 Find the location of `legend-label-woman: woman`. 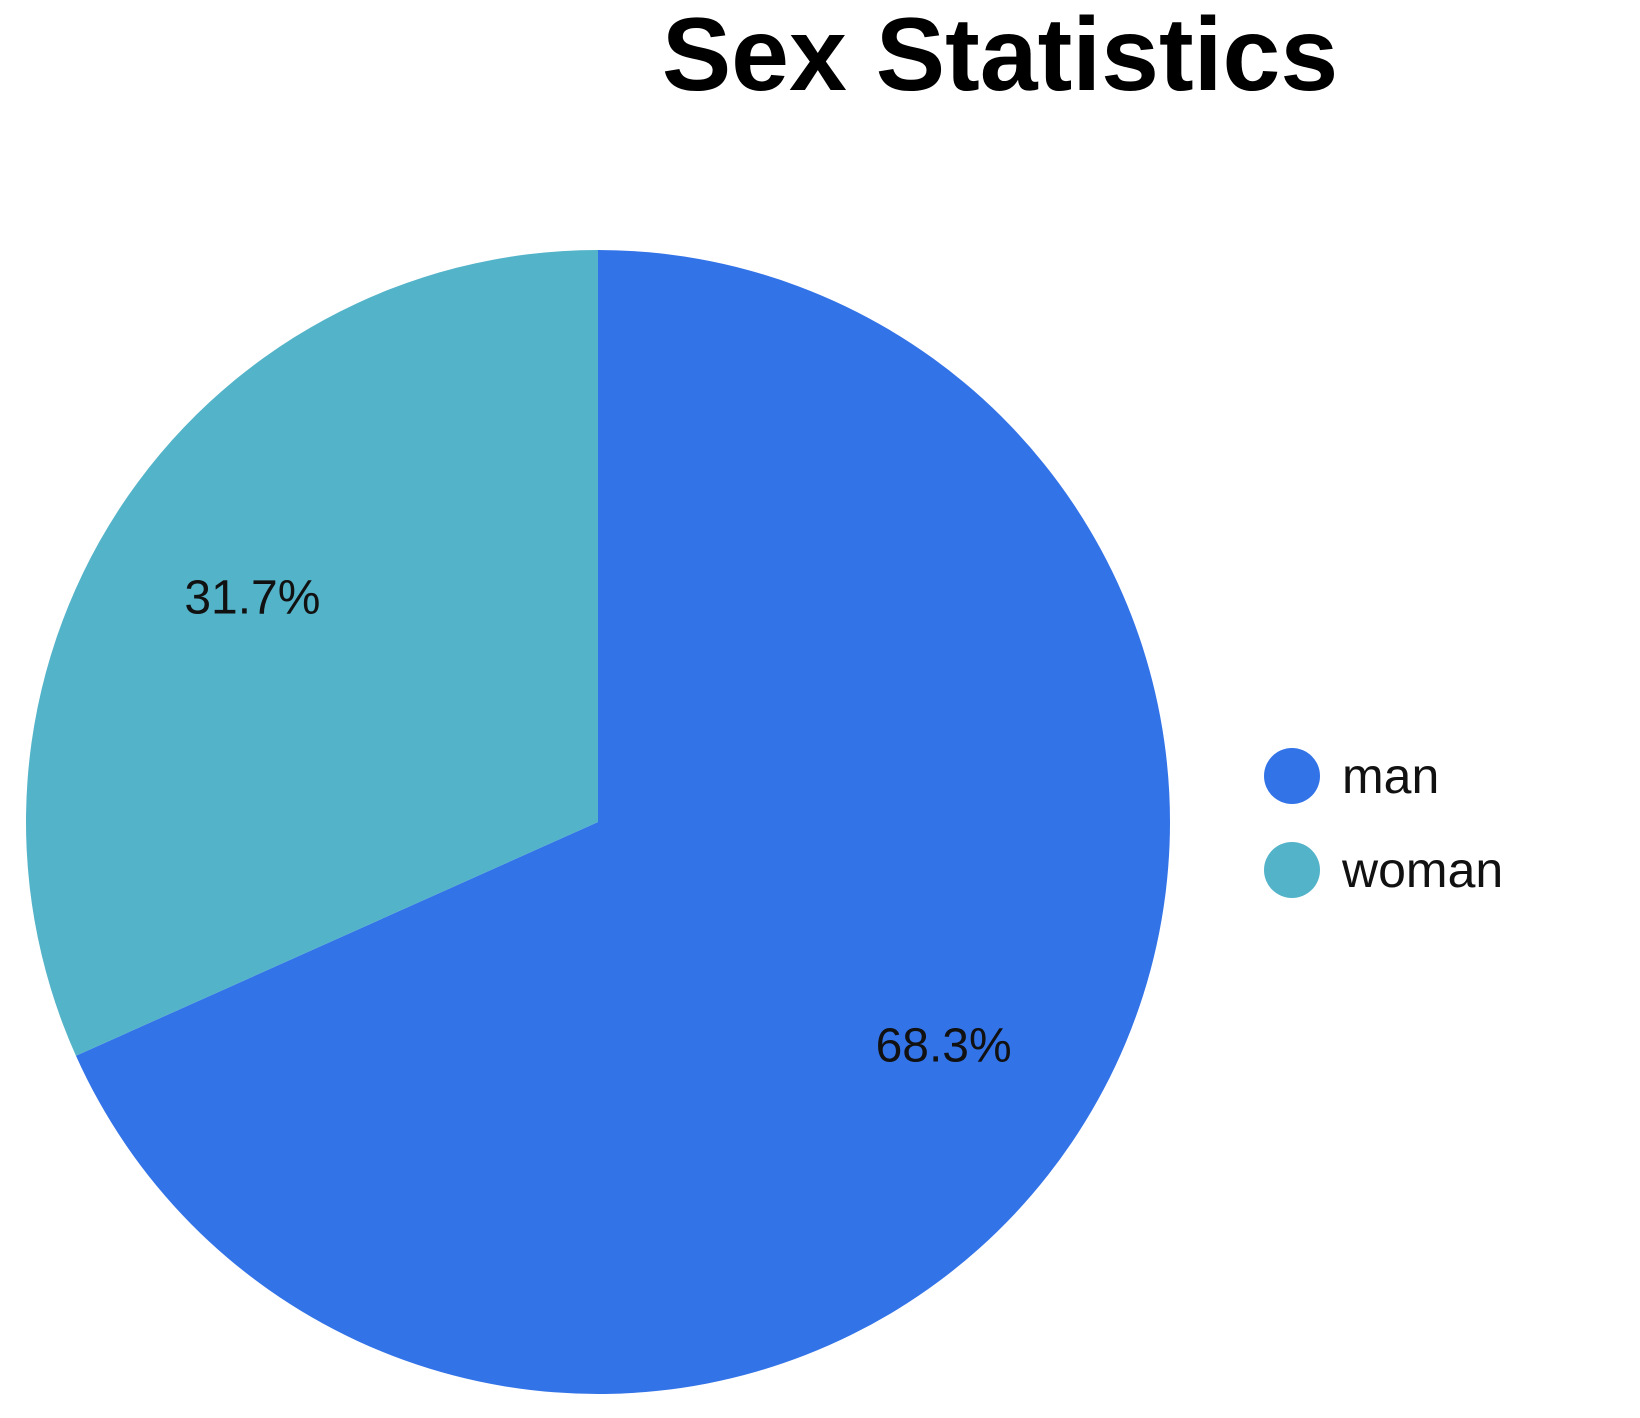

legend-label-woman: woman is located at coordinates (1422, 870).